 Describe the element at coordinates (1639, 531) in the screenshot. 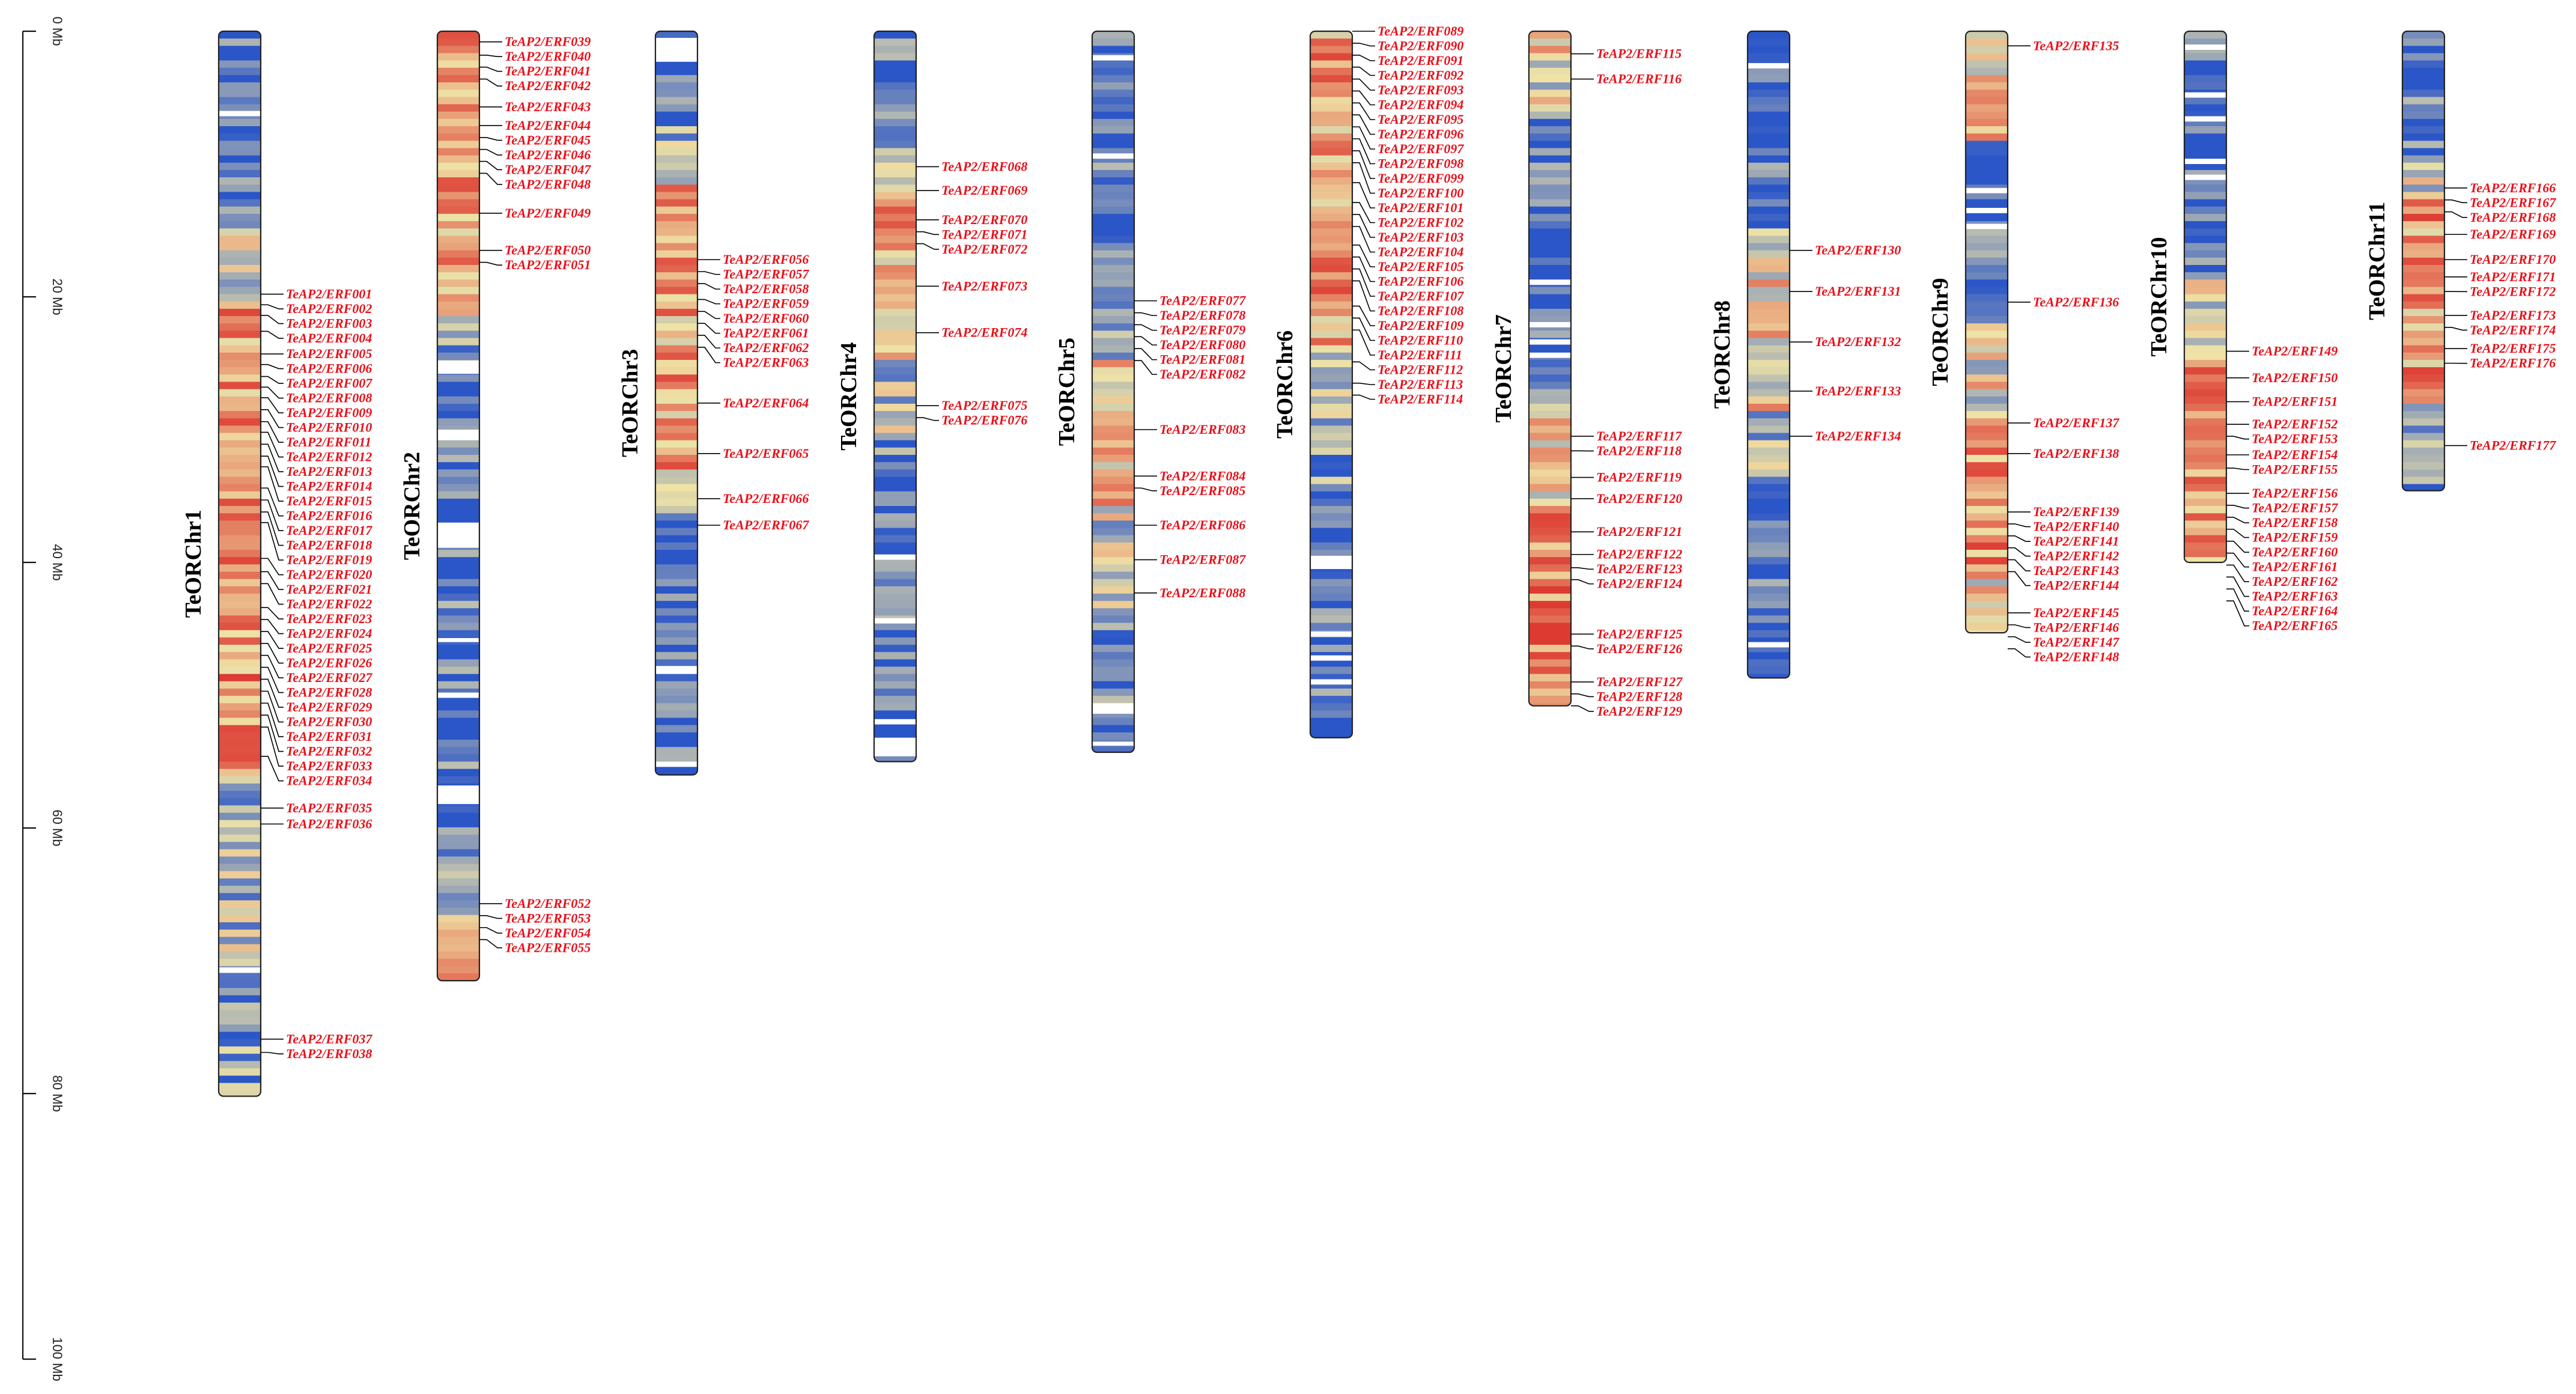

I see `gene-label: TeAP2/ERF121` at that location.